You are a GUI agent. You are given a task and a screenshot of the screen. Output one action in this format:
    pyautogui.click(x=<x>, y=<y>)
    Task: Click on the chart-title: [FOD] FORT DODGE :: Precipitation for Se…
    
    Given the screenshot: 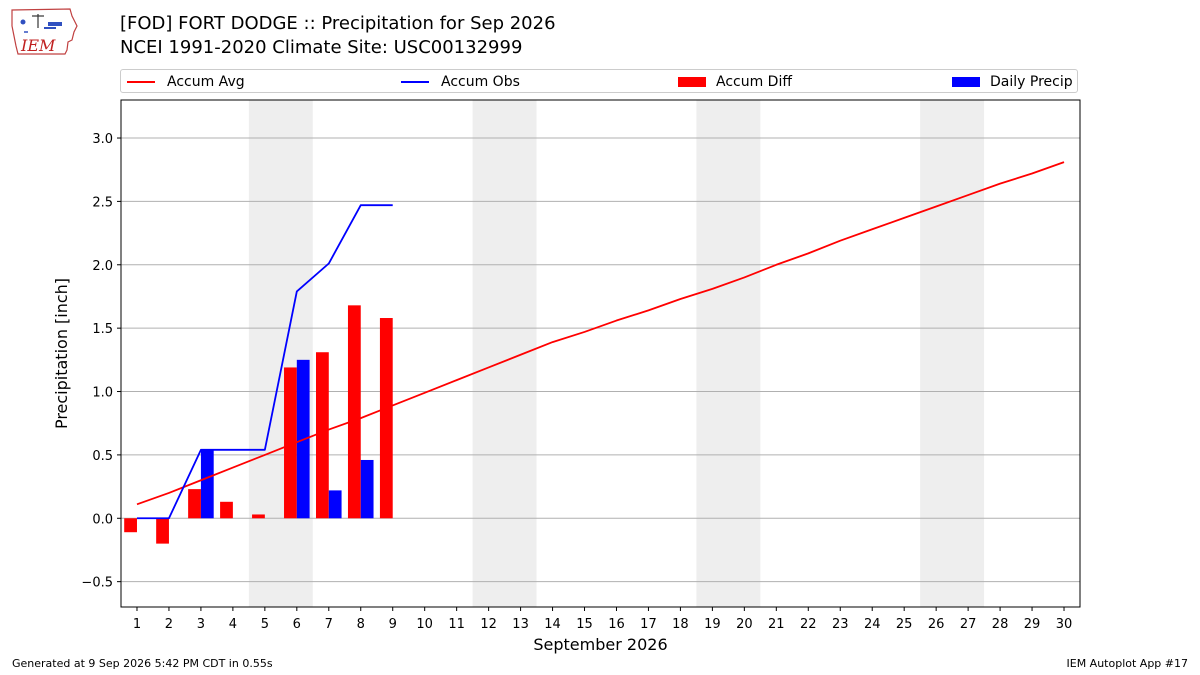 What is the action you would take?
    pyautogui.click(x=338, y=23)
    